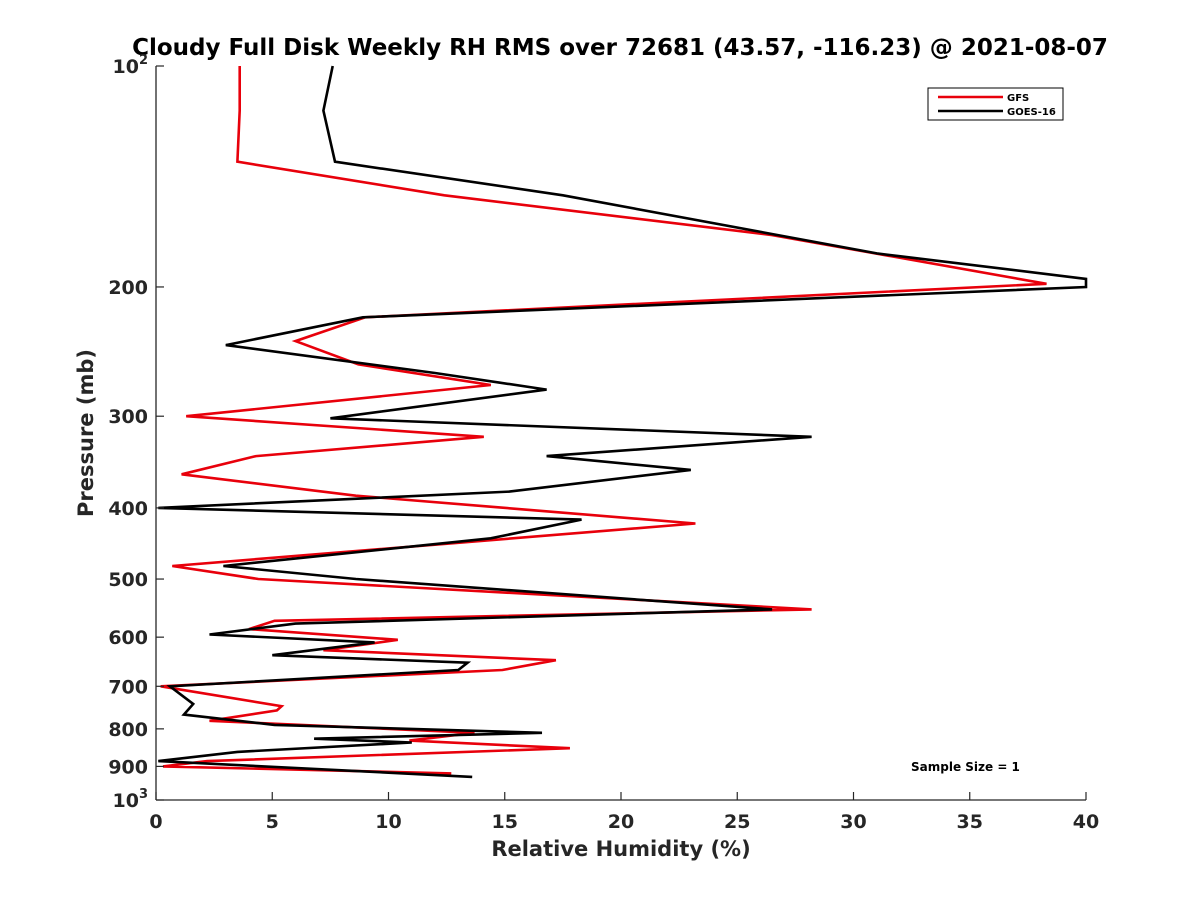 This screenshot has height=900, width=1200. I want to click on y-tick-label: 500, so click(128, 580).